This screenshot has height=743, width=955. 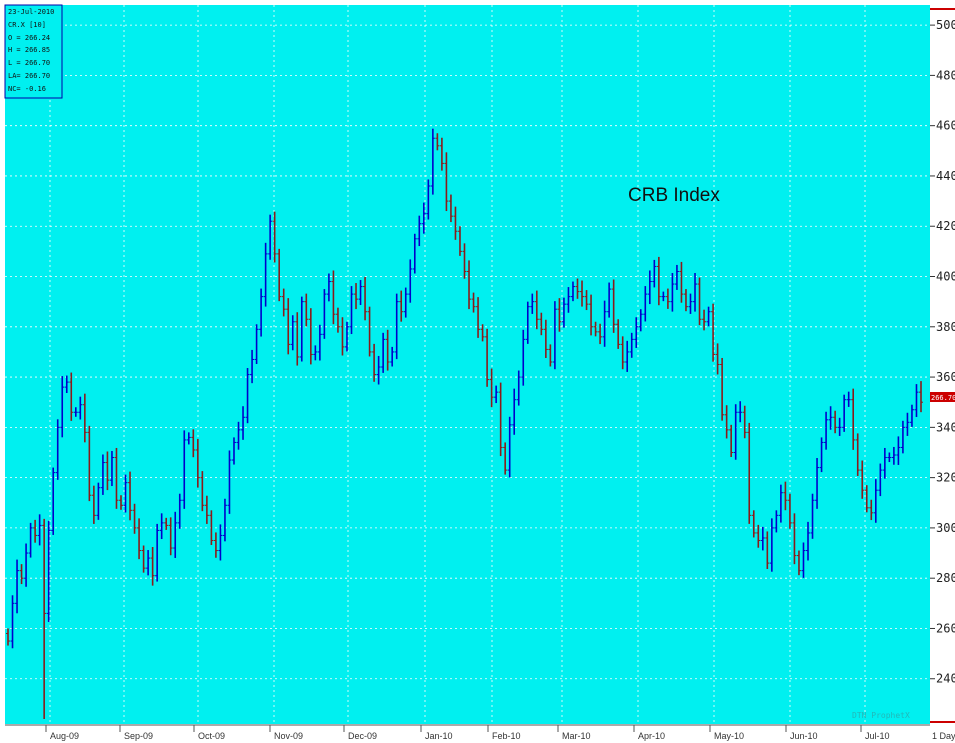 What do you see at coordinates (945, 277) in the screenshot?
I see `y-tick-label: 400` at bounding box center [945, 277].